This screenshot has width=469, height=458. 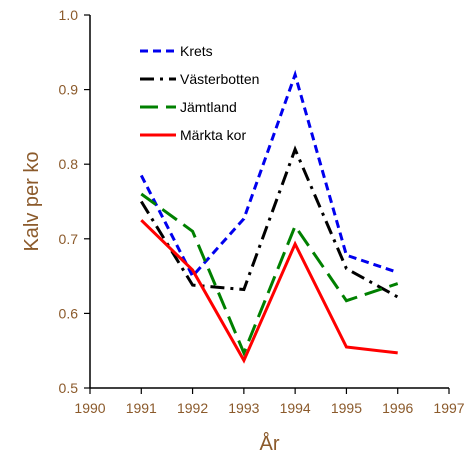 I want to click on x-tick-label: 1996, so click(x=397, y=408).